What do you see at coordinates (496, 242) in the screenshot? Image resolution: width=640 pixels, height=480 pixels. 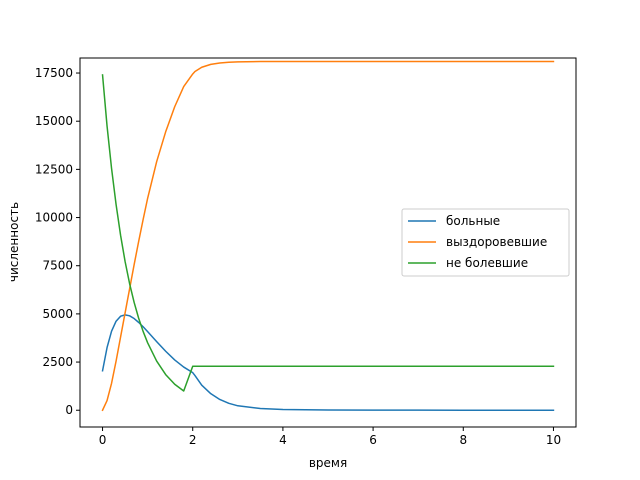 I see `legend-label-1: выздоровевшие` at bounding box center [496, 242].